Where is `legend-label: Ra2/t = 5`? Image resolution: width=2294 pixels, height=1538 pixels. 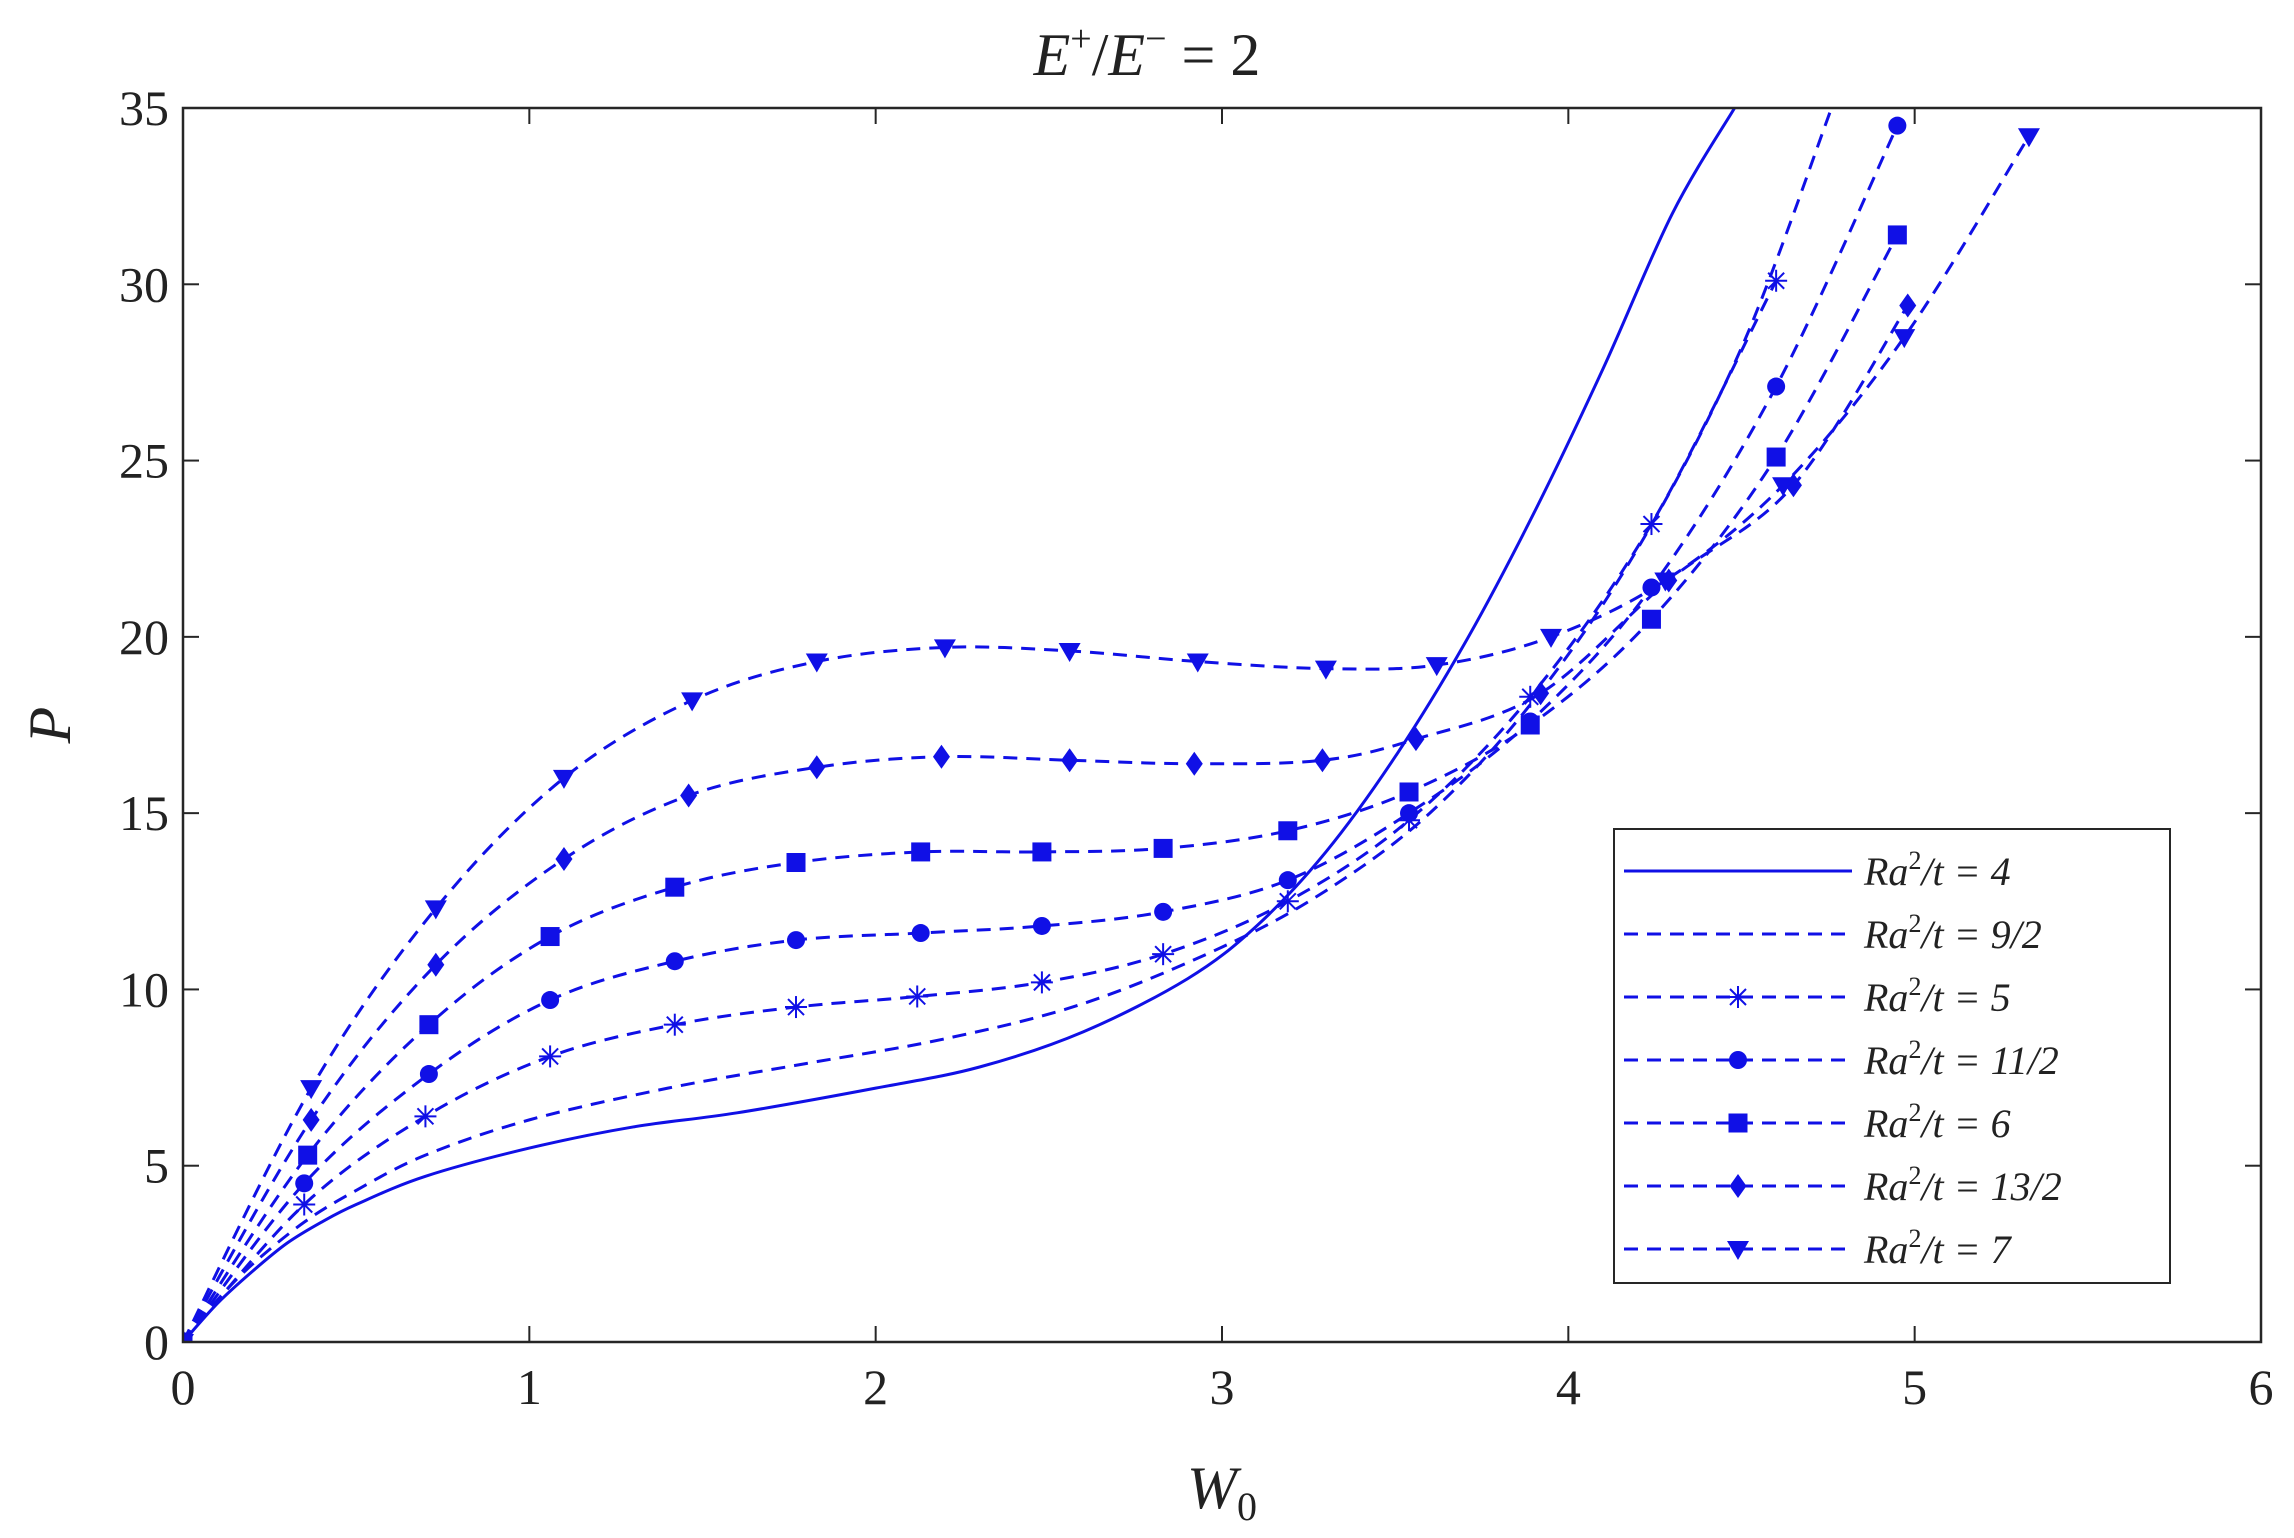
legend-label: Ra2/t = 5 is located at coordinates (1937, 996).